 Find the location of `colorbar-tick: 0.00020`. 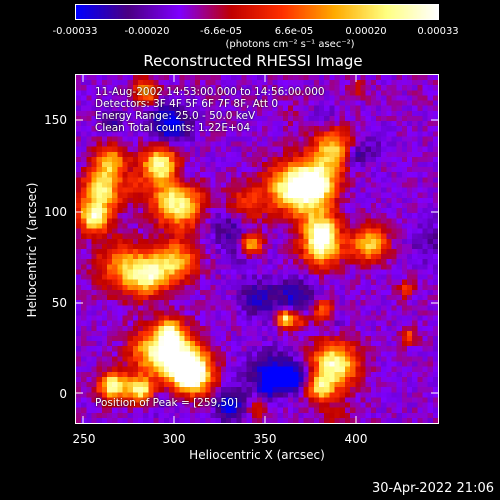

colorbar-tick: 0.00020 is located at coordinates (366, 31).